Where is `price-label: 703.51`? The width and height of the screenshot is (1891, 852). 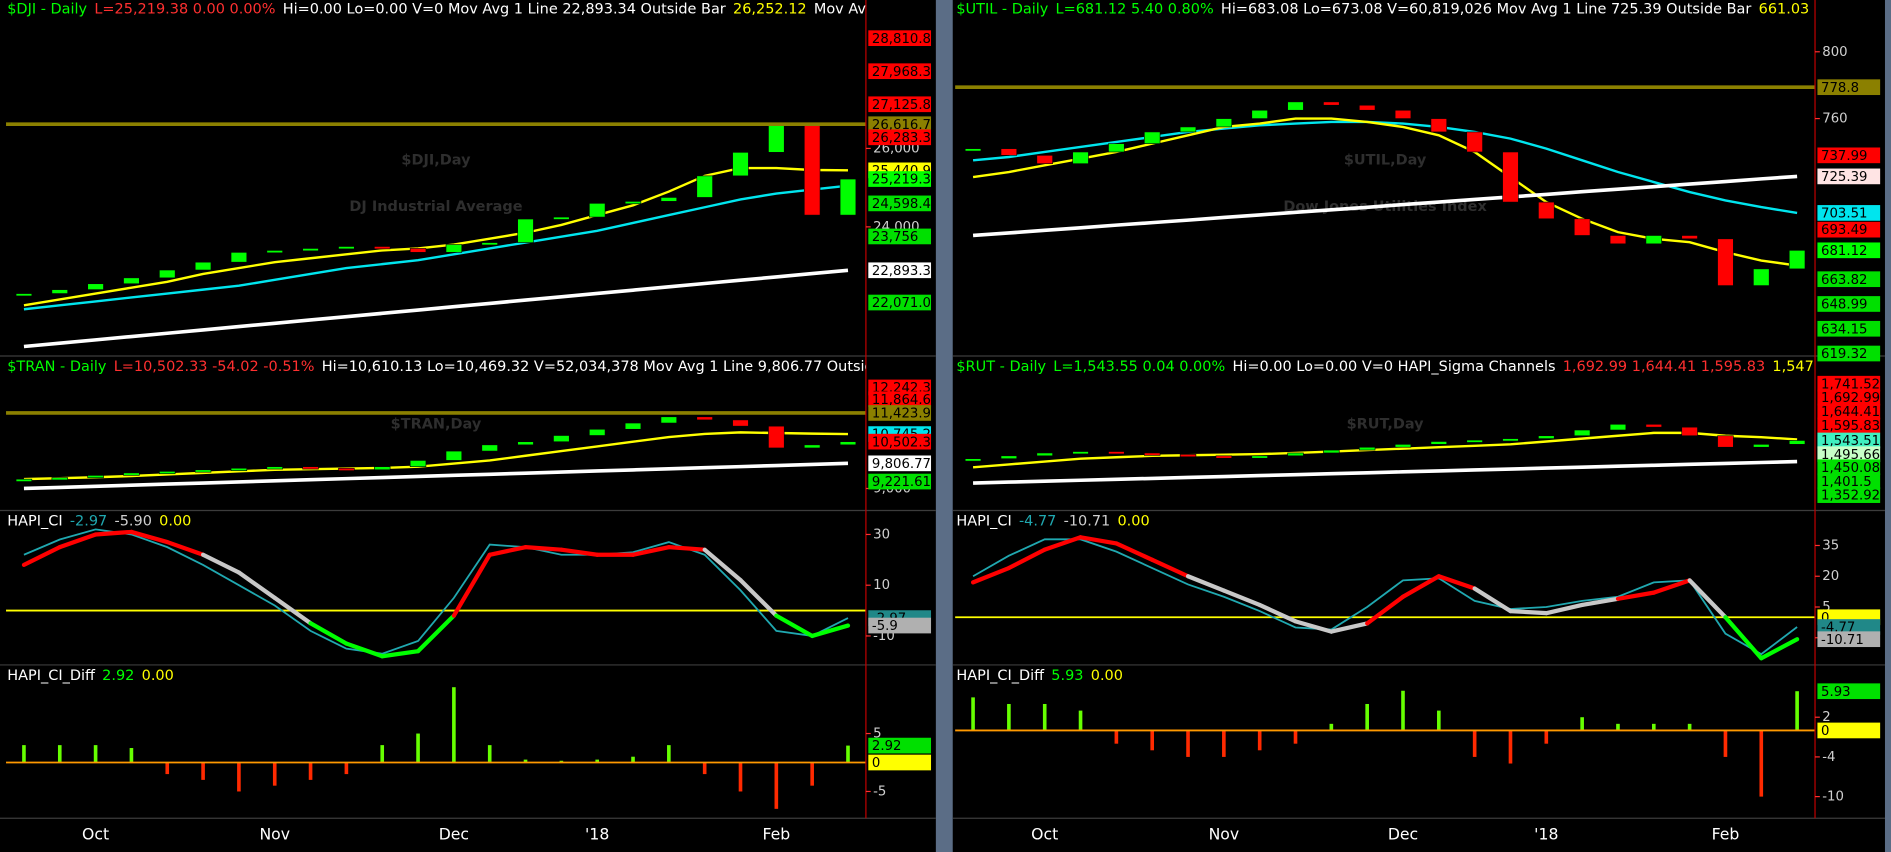
price-label: 703.51 is located at coordinates (1844, 214).